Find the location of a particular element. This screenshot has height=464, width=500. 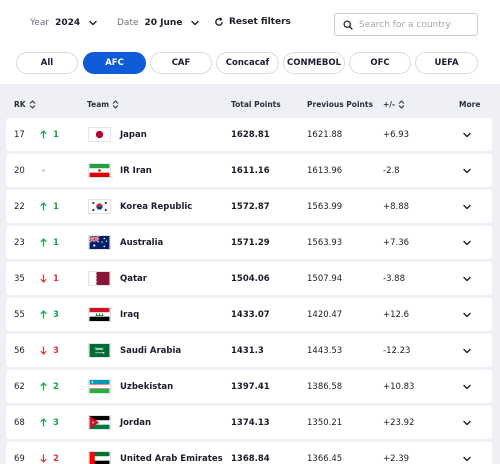

country-search is located at coordinates (406, 24).